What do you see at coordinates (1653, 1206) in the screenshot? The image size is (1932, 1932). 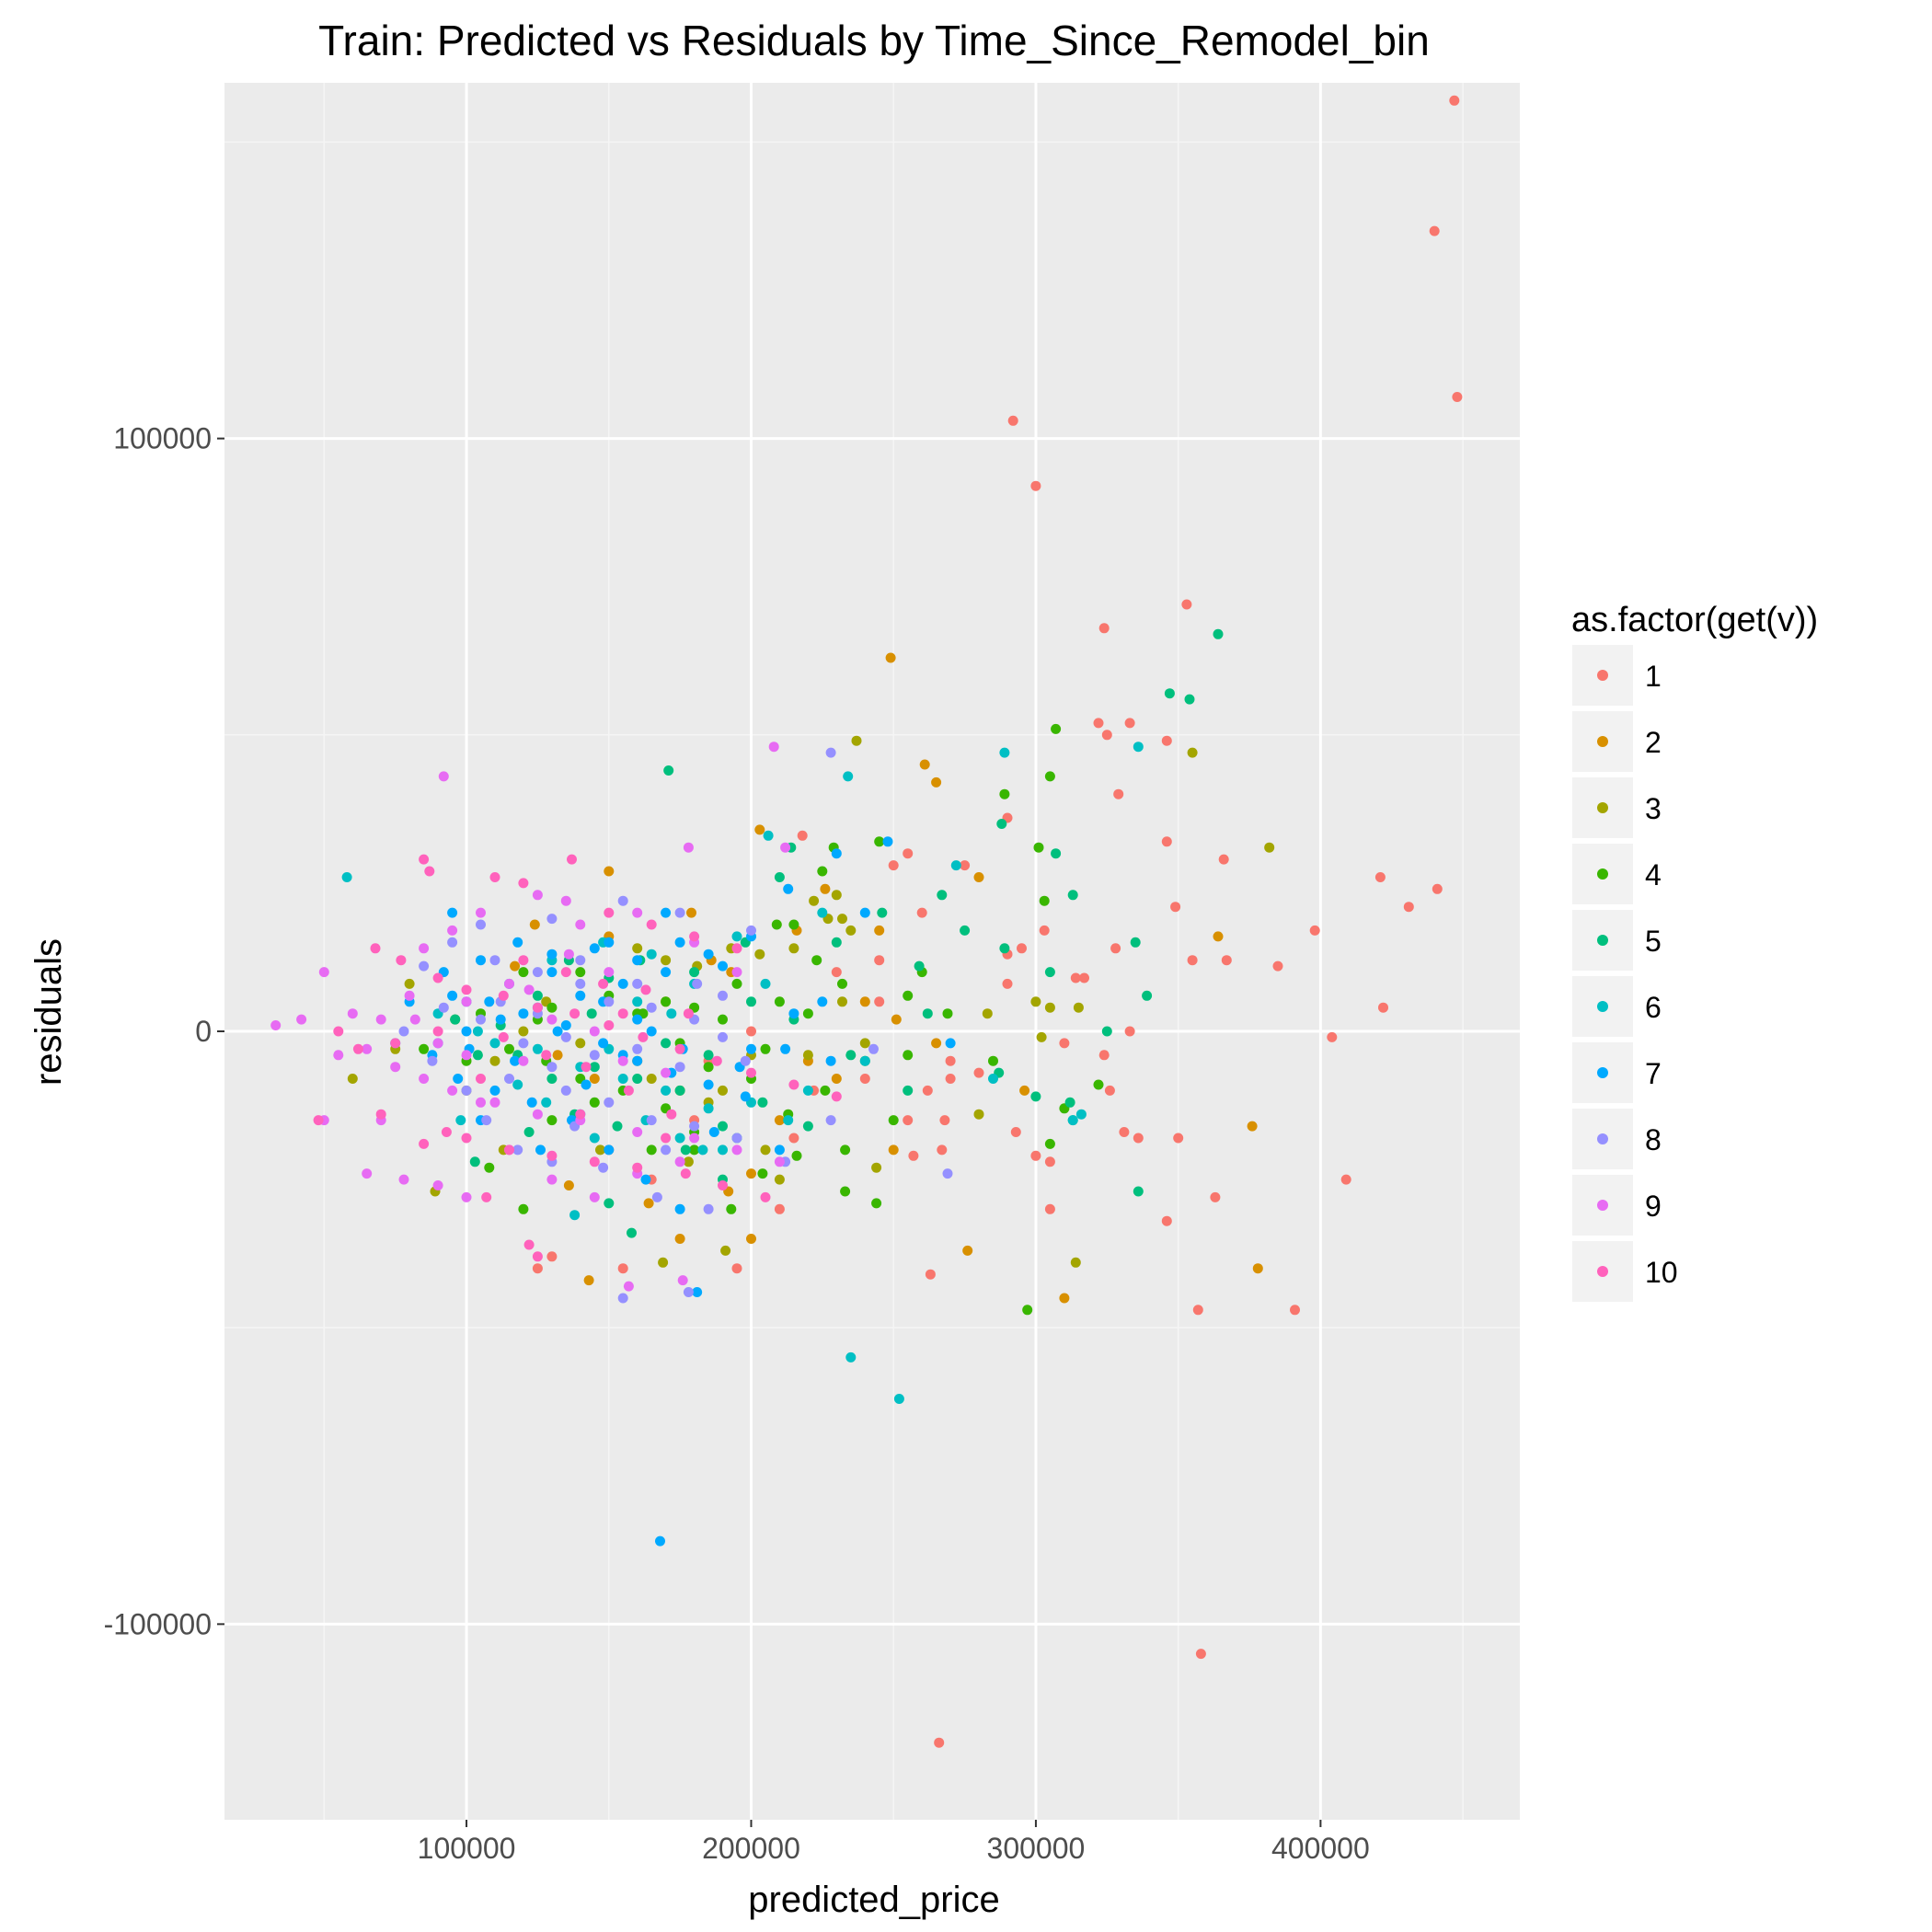 I see `legend-label-9: 9` at bounding box center [1653, 1206].